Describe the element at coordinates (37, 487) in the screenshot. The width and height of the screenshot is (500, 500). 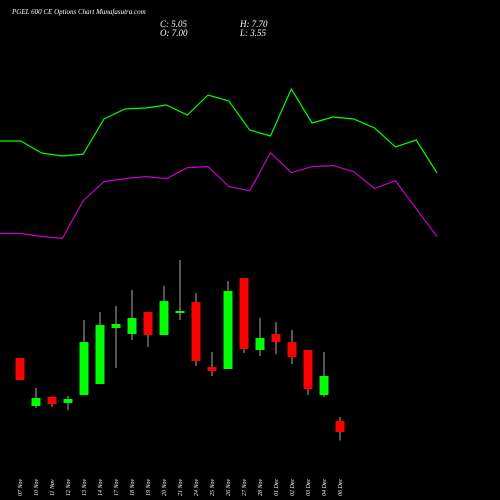
I see `x-tick-label: 10 Nov` at that location.